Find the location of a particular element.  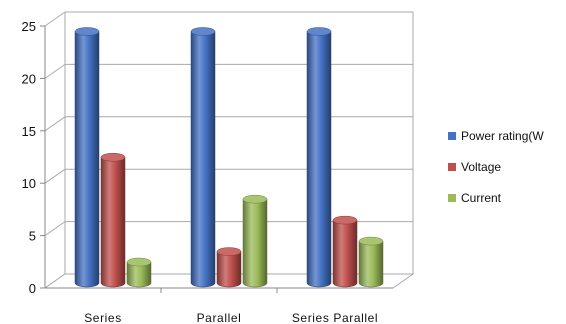

bar-voltage-series-parallel is located at coordinates (345, 253).